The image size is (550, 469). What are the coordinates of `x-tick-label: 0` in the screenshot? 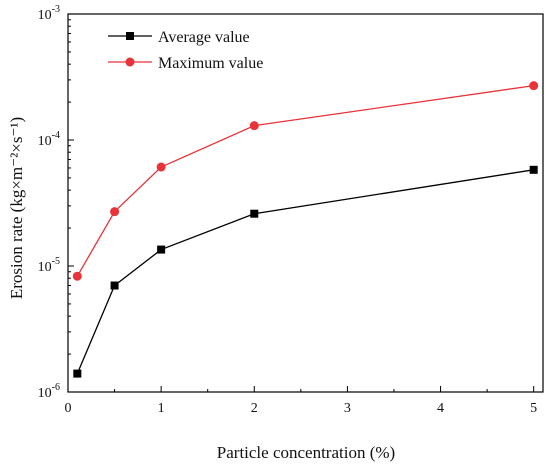 It's located at (68, 408).